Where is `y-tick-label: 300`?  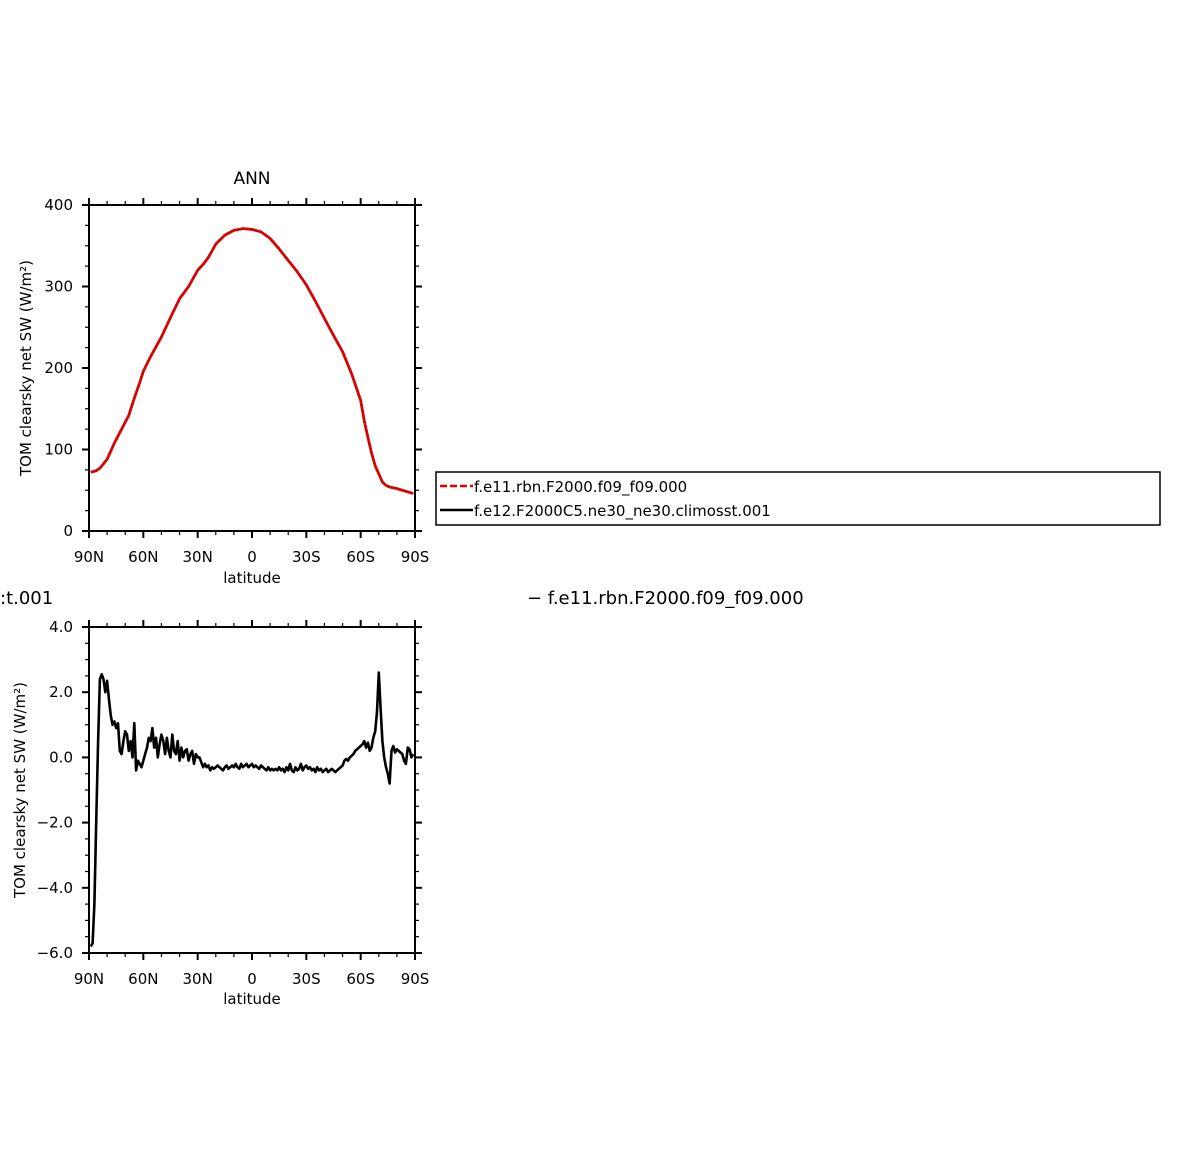
y-tick-label: 300 is located at coordinates (58, 287).